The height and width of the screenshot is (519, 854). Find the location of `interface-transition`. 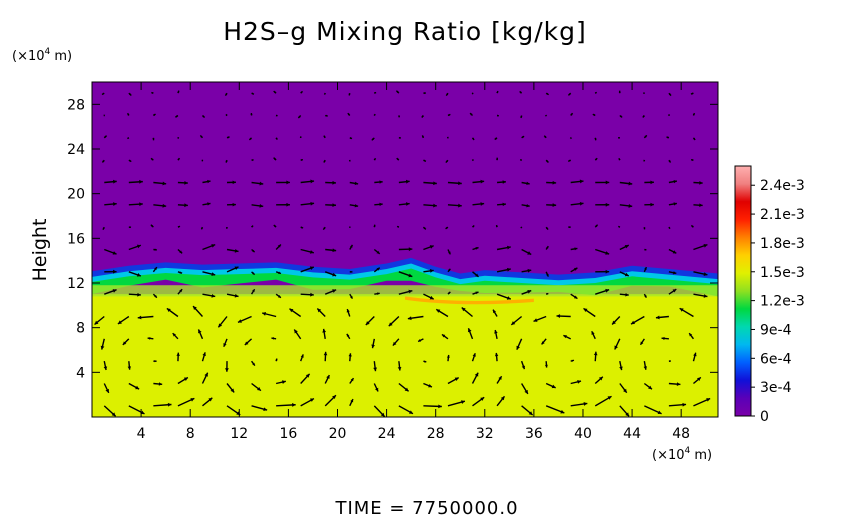

interface-transition is located at coordinates (405, 291).